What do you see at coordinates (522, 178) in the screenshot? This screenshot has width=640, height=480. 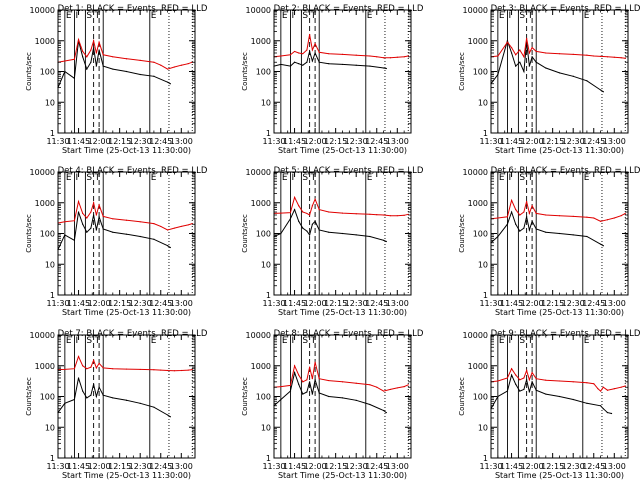 I see `interval-marker-label: S` at bounding box center [522, 178].